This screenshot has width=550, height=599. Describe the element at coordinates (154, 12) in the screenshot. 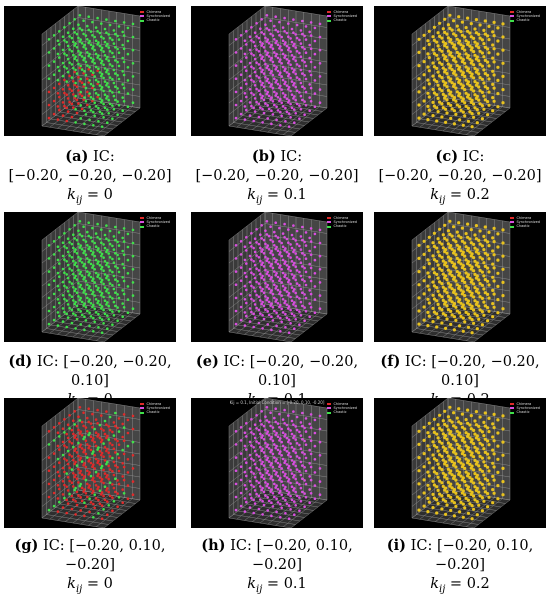

I see `legend-label: Chimera` at that location.